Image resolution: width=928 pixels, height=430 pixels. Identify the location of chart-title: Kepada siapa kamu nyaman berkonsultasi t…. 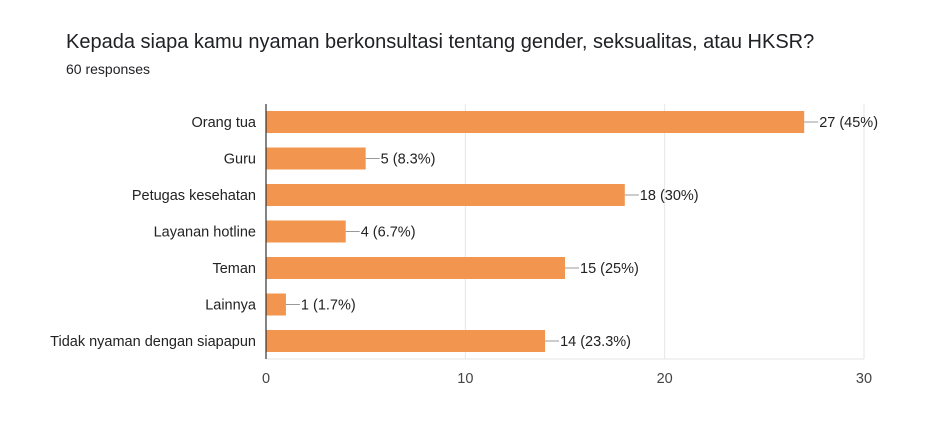
(440, 42).